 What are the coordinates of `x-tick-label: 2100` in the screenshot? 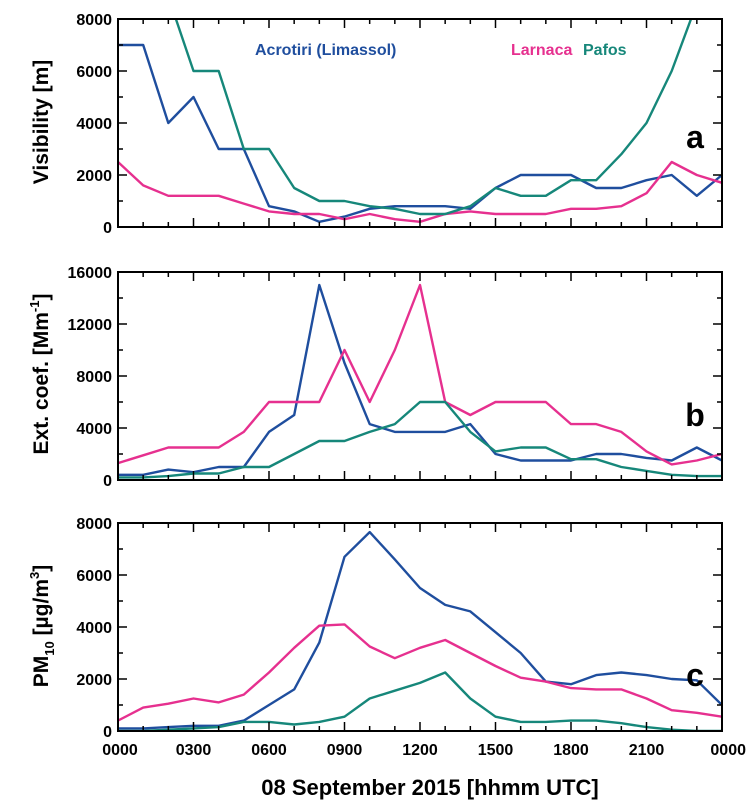 It's located at (647, 750).